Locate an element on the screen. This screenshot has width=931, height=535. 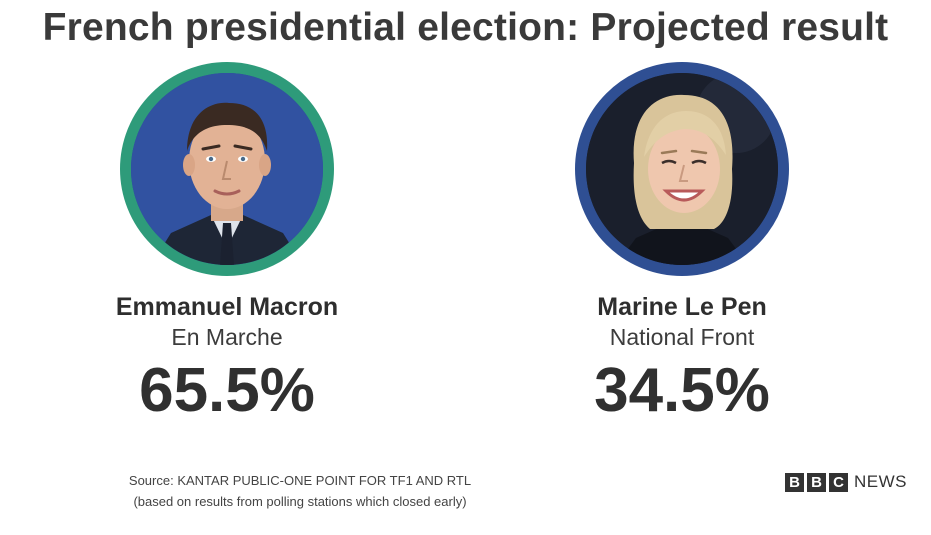
macron-photo is located at coordinates (227, 169).